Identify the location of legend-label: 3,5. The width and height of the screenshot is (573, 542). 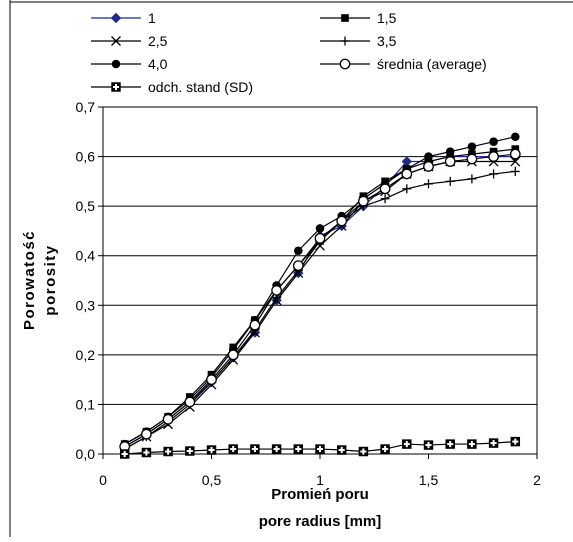
(387, 41).